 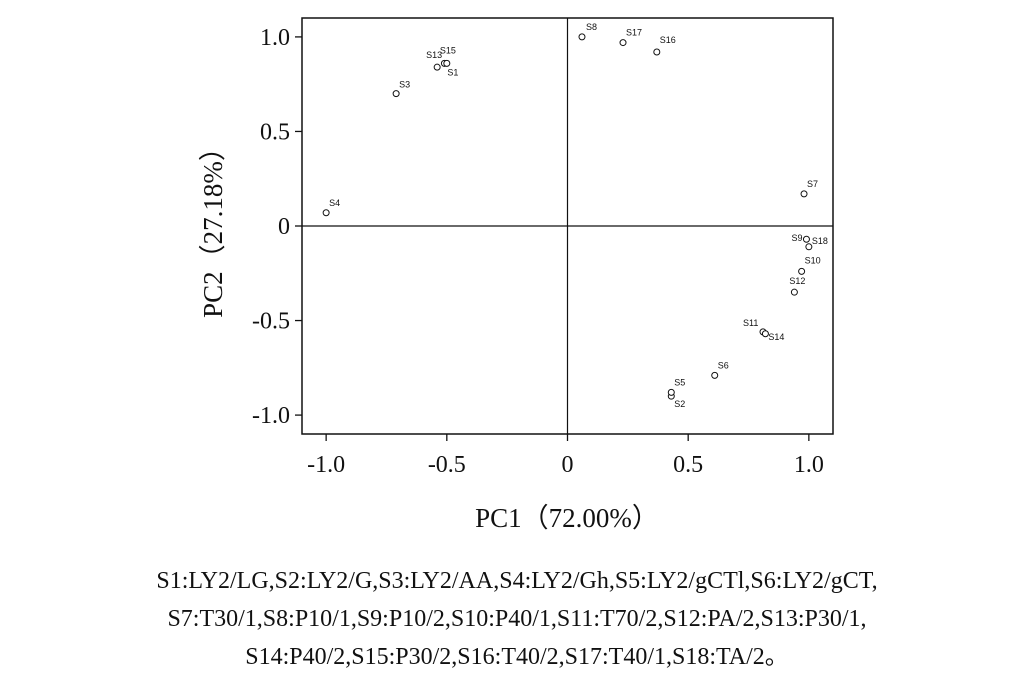 What do you see at coordinates (437, 67) in the screenshot?
I see `data-point-s13` at bounding box center [437, 67].